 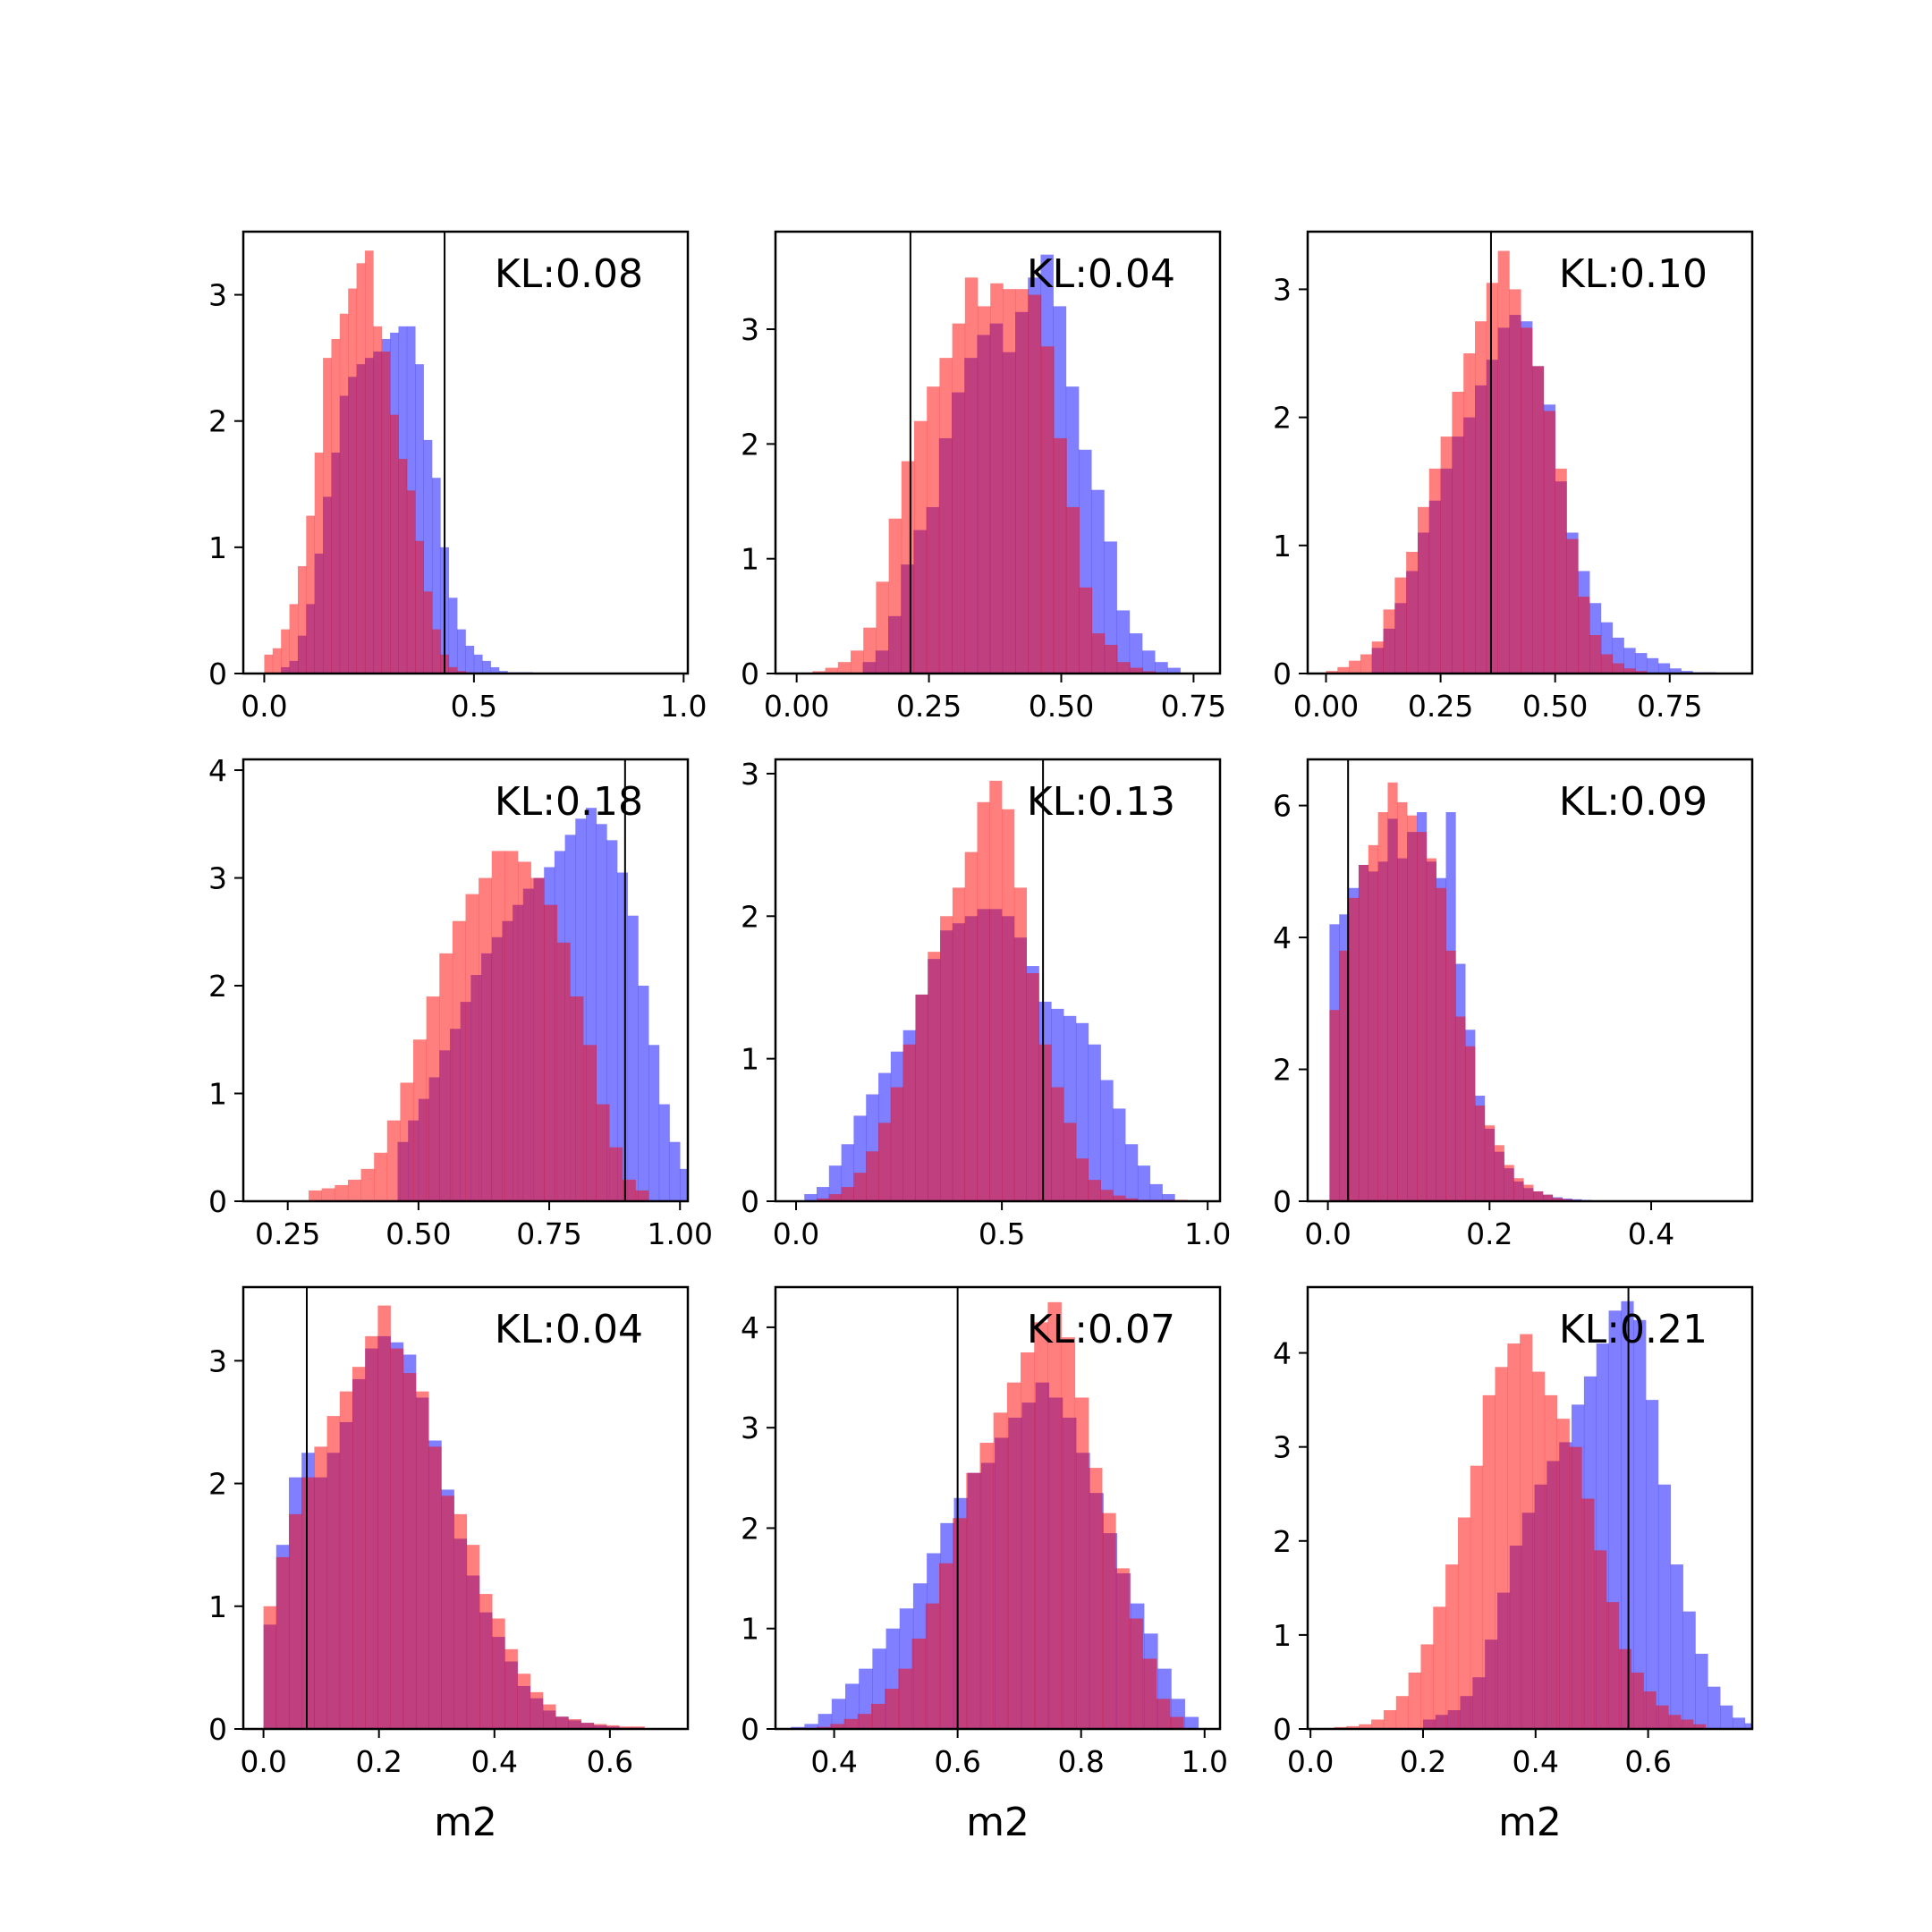 I want to click on x-tick-label: 0.2, so click(x=1423, y=1761).